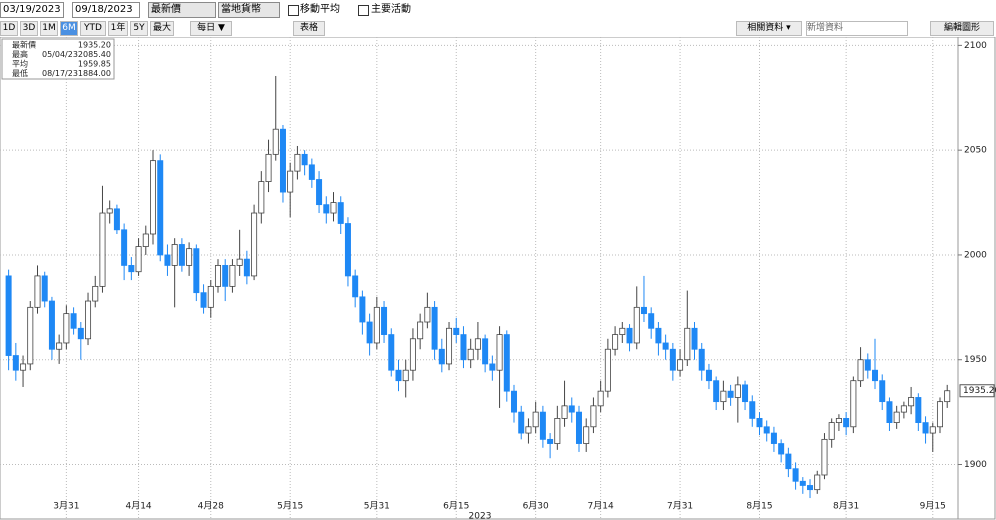 The height and width of the screenshot is (520, 996). What do you see at coordinates (975, 151) in the screenshot?
I see `y-tick-label: 2050` at bounding box center [975, 151].